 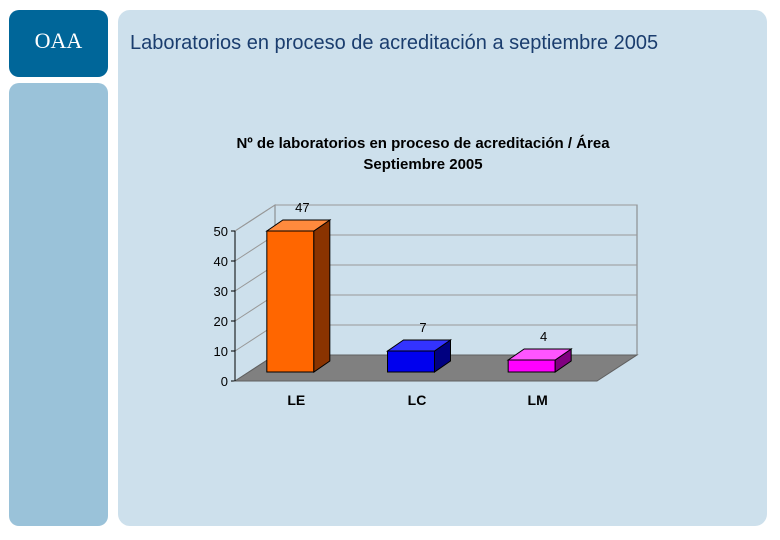 What do you see at coordinates (543, 336) in the screenshot?
I see `data-label-lm: 4` at bounding box center [543, 336].